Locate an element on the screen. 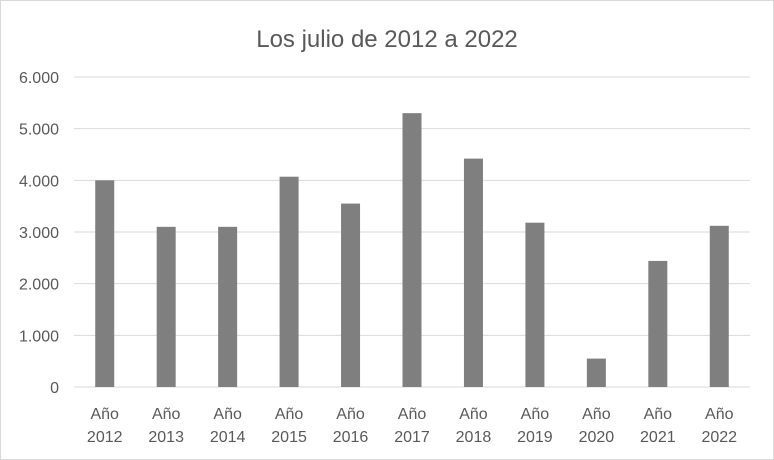  chart-title: Los julio de 2012 a 2022 is located at coordinates (387, 39).